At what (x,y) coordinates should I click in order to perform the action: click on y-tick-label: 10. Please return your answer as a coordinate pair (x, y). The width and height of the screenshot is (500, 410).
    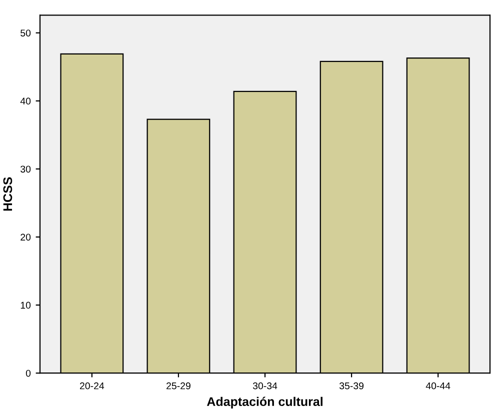
    Looking at the image, I should click on (25, 305).